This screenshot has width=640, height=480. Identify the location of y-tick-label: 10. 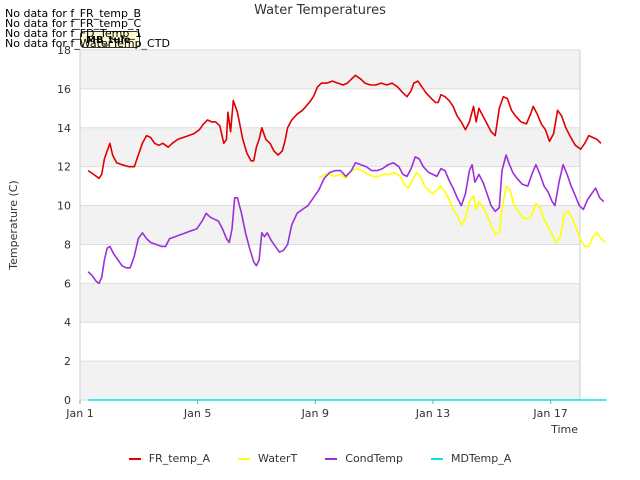
(64, 206).